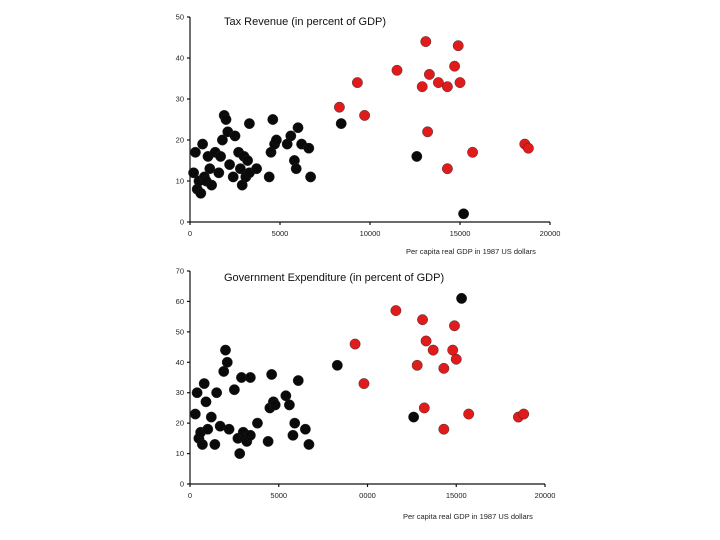 Image resolution: width=720 pixels, height=540 pixels. Describe the element at coordinates (370, 233) in the screenshot. I see `tax-x-tick-label: 10000` at that location.